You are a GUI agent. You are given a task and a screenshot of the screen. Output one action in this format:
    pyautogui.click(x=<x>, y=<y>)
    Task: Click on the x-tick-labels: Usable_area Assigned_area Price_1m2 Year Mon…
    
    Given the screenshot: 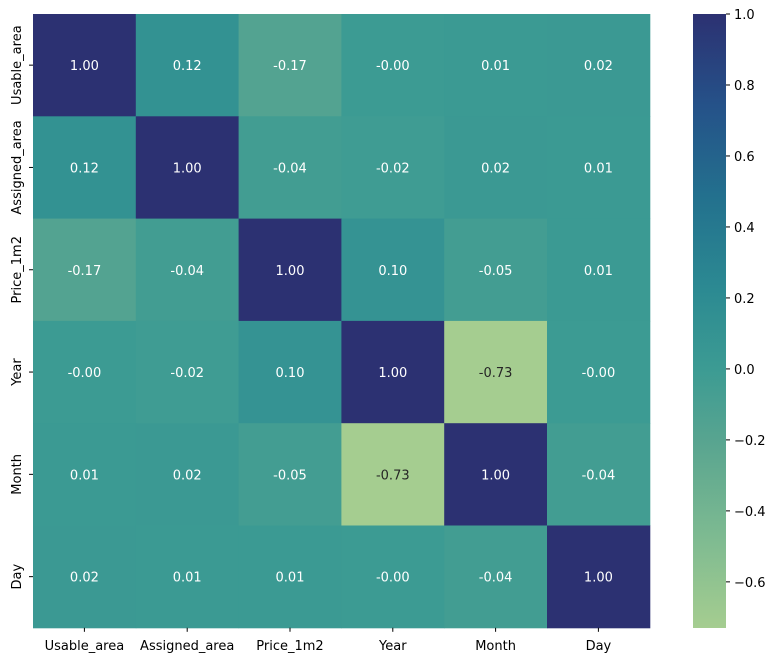 What is the action you would take?
    pyautogui.click(x=328, y=640)
    